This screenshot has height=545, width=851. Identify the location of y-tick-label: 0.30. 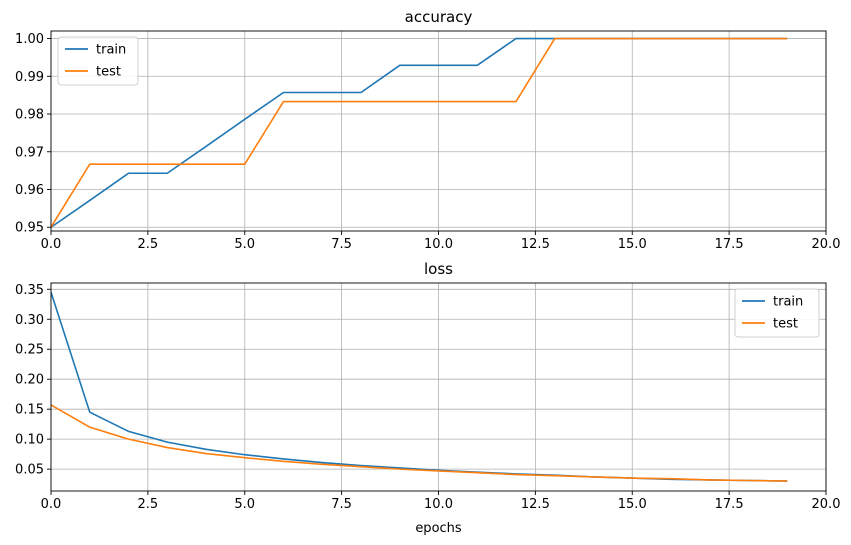
(29, 320).